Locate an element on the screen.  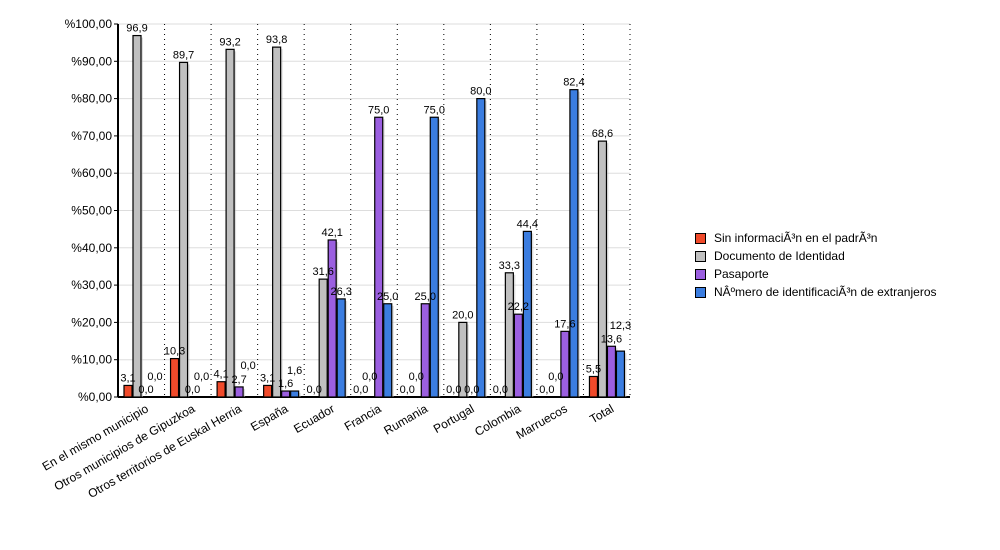
y-tick-label: %80,00 is located at coordinates (91, 99).